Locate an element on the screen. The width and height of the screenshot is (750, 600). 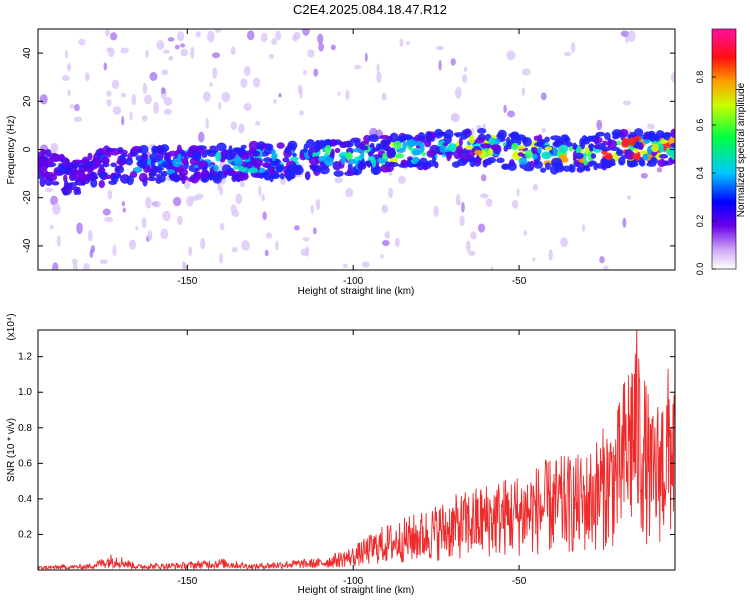
bottom-y-tick-label: 0.6 is located at coordinates (25, 463).